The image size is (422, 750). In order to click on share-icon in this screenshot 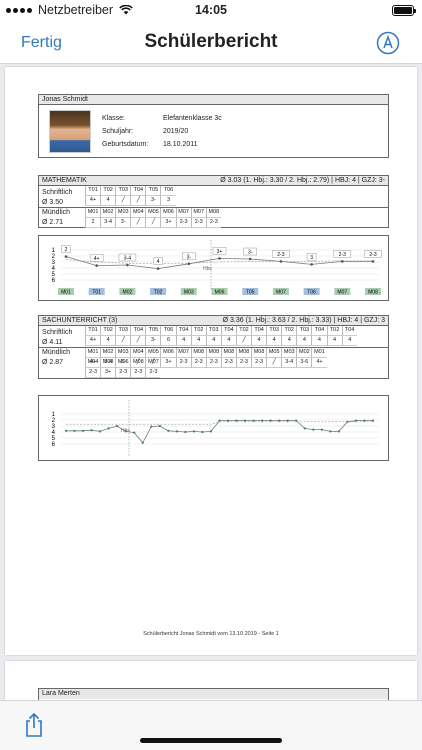, I will do `click(34, 725)`.